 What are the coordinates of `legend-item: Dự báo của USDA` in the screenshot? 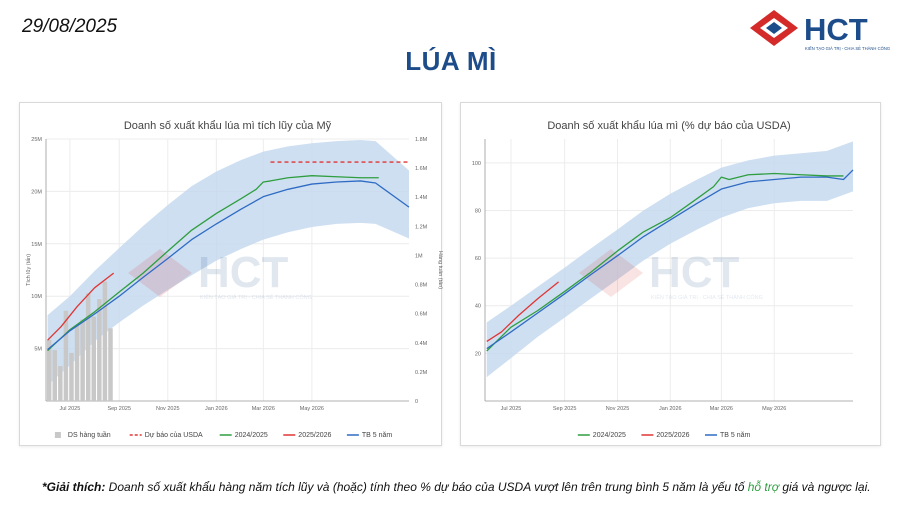 It's located at (166, 435).